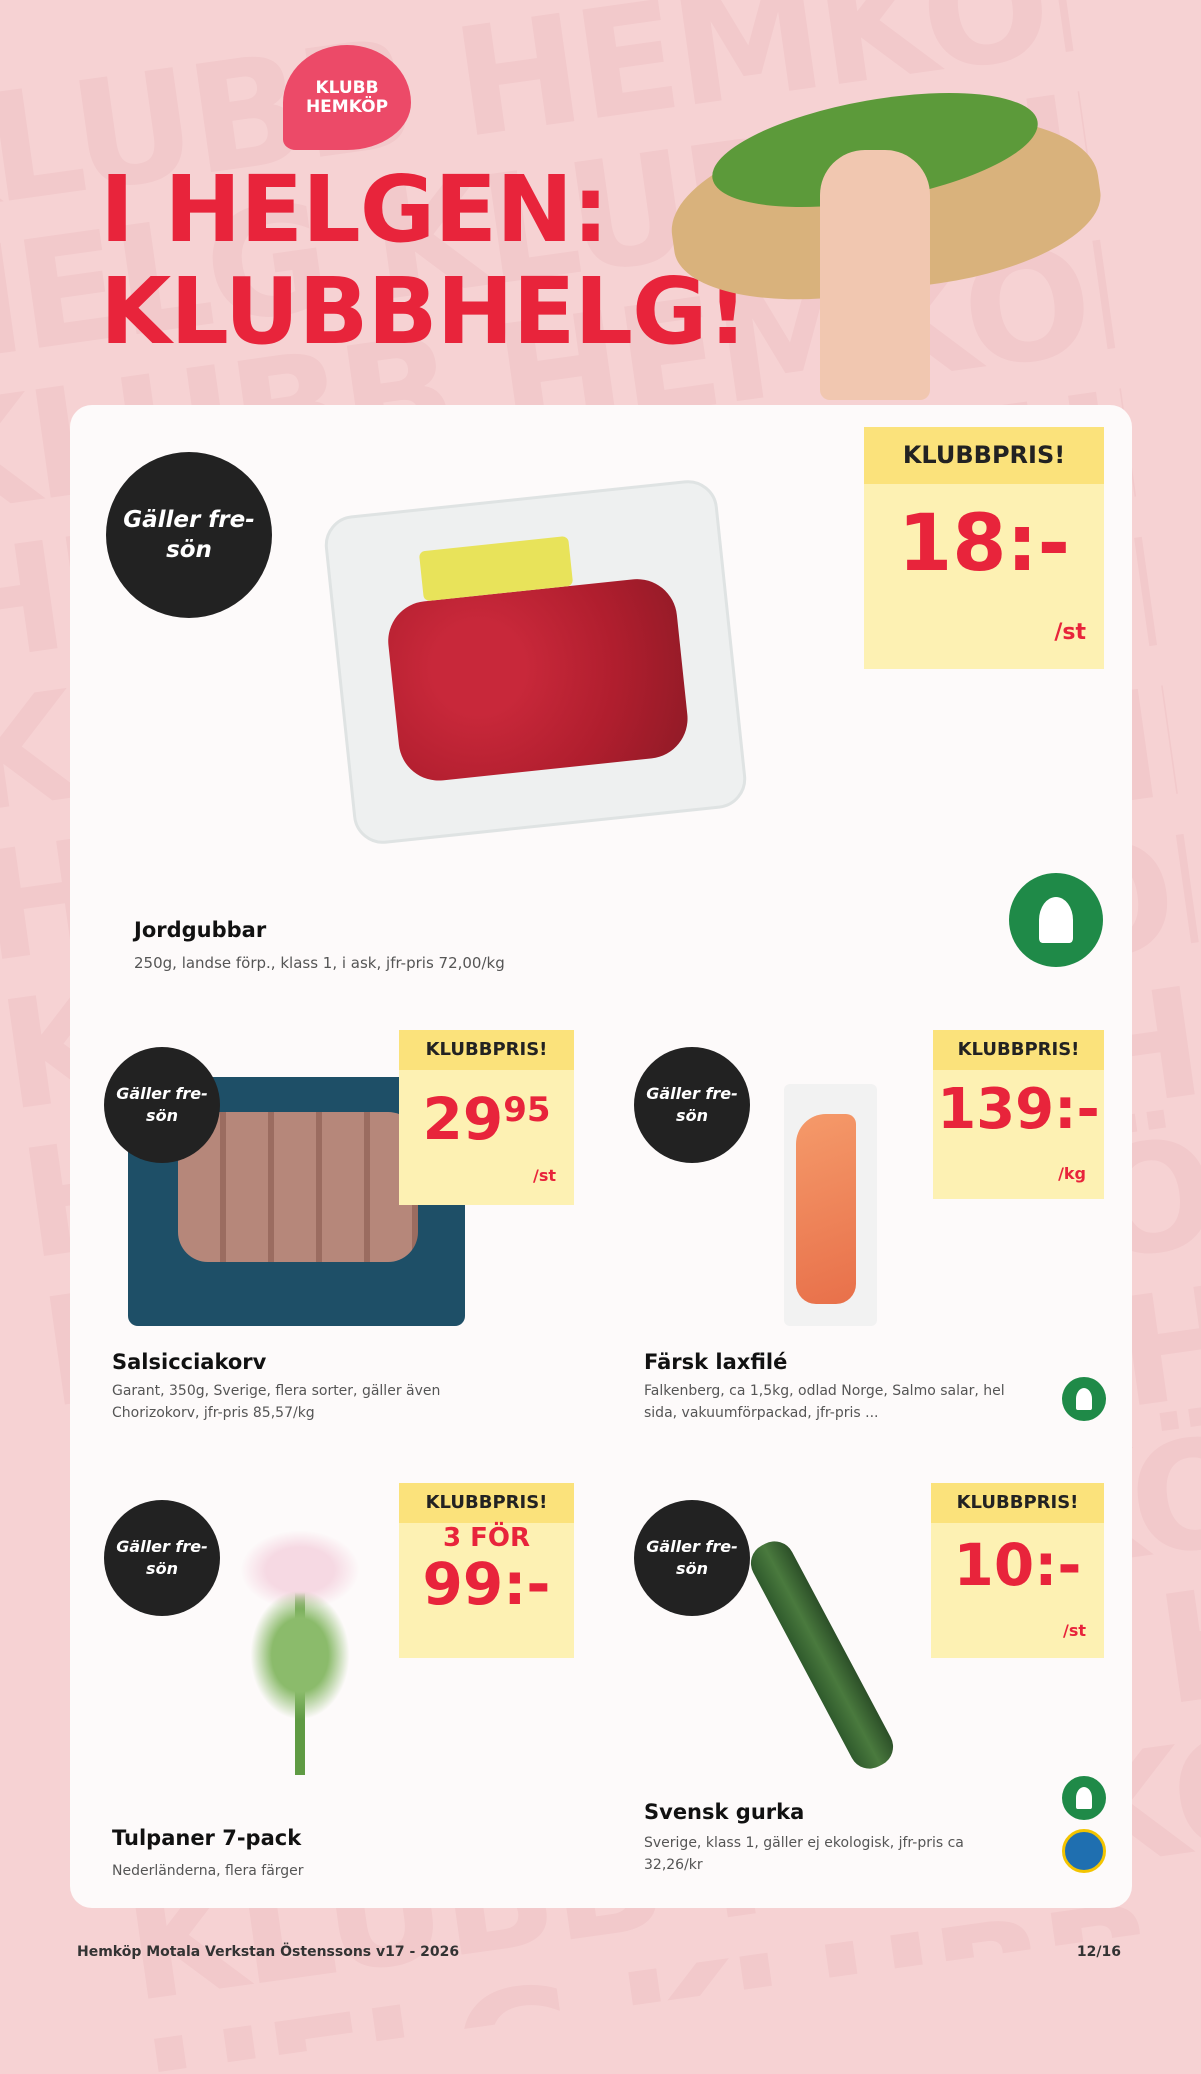 This screenshot has height=2074, width=1201. I want to click on swedish-origin-icon, so click(1084, 1851).